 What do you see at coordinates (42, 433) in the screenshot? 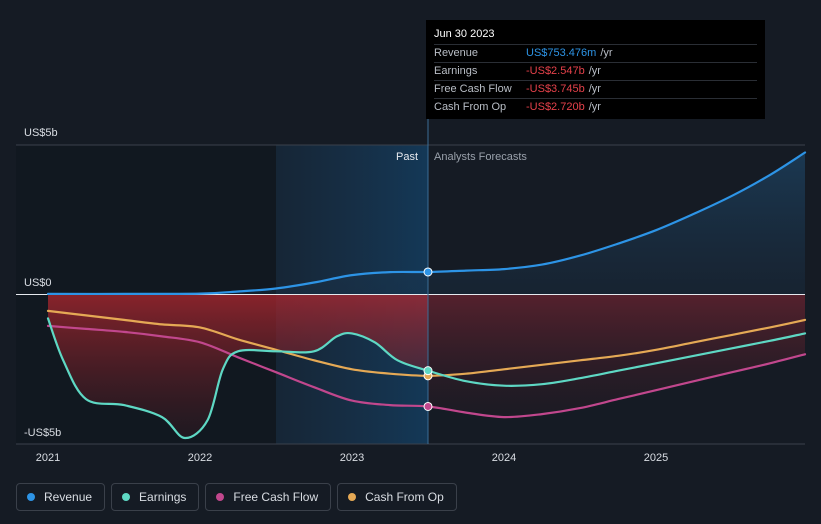
I see `y-label-bottom: -US$5b` at bounding box center [42, 433].